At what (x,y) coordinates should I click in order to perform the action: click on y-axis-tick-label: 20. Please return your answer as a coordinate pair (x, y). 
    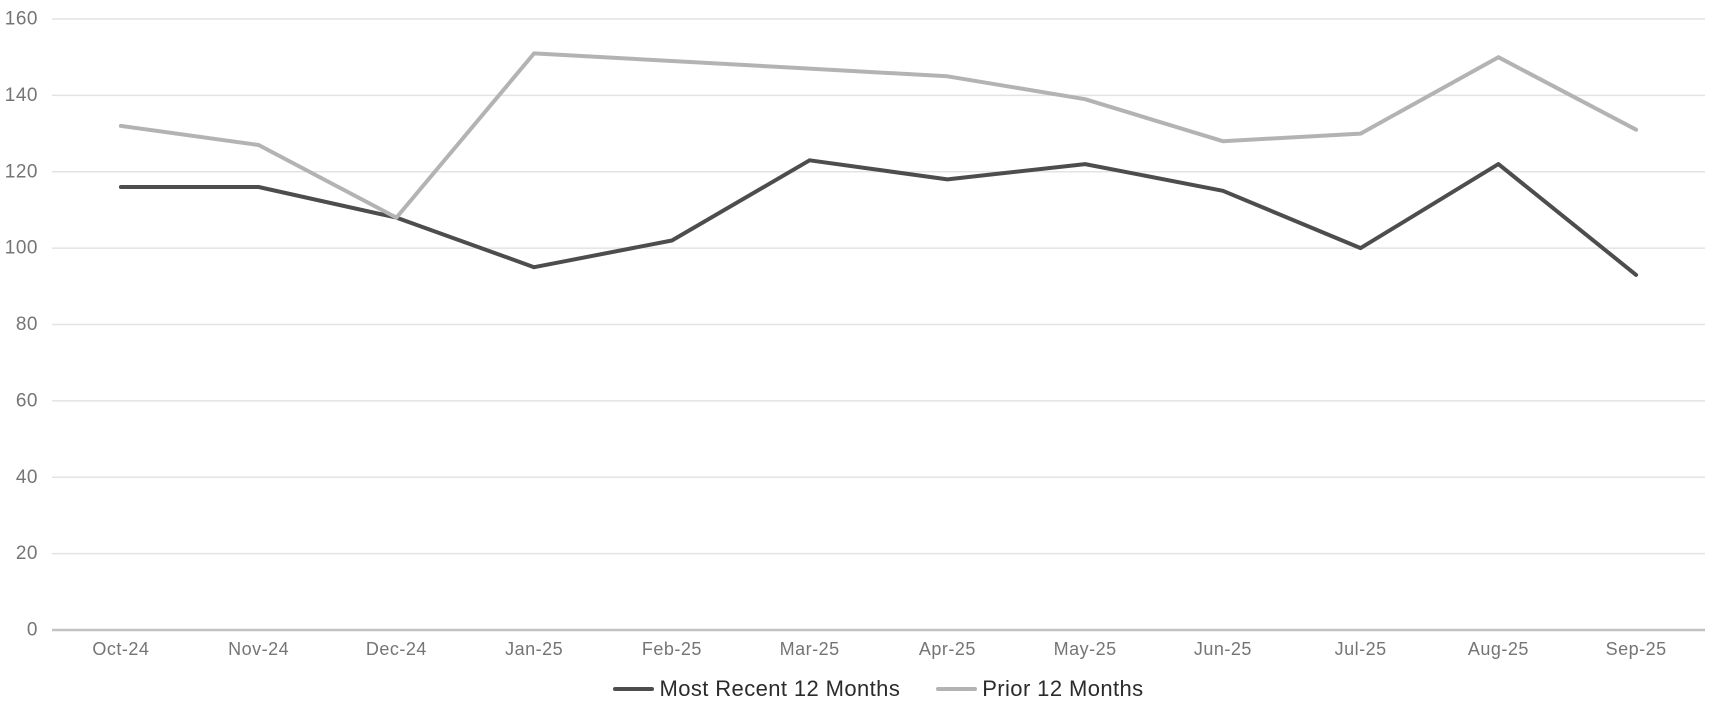
    Looking at the image, I should click on (27, 553).